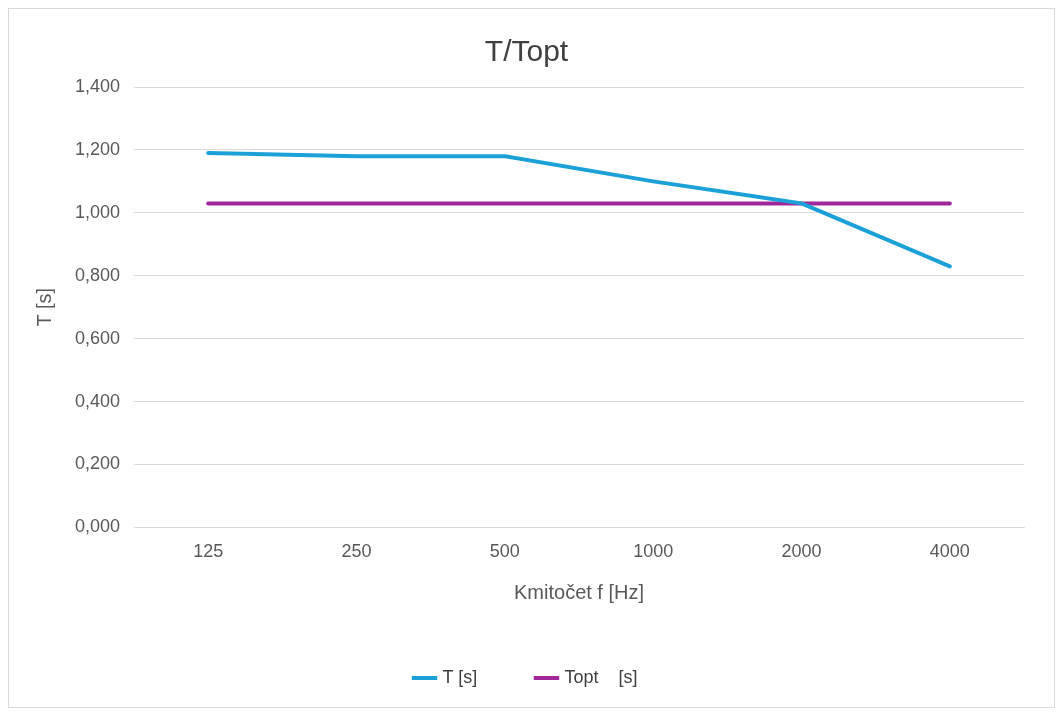 The image size is (1063, 716). I want to click on y-tick-label: 0,600, so click(98, 337).